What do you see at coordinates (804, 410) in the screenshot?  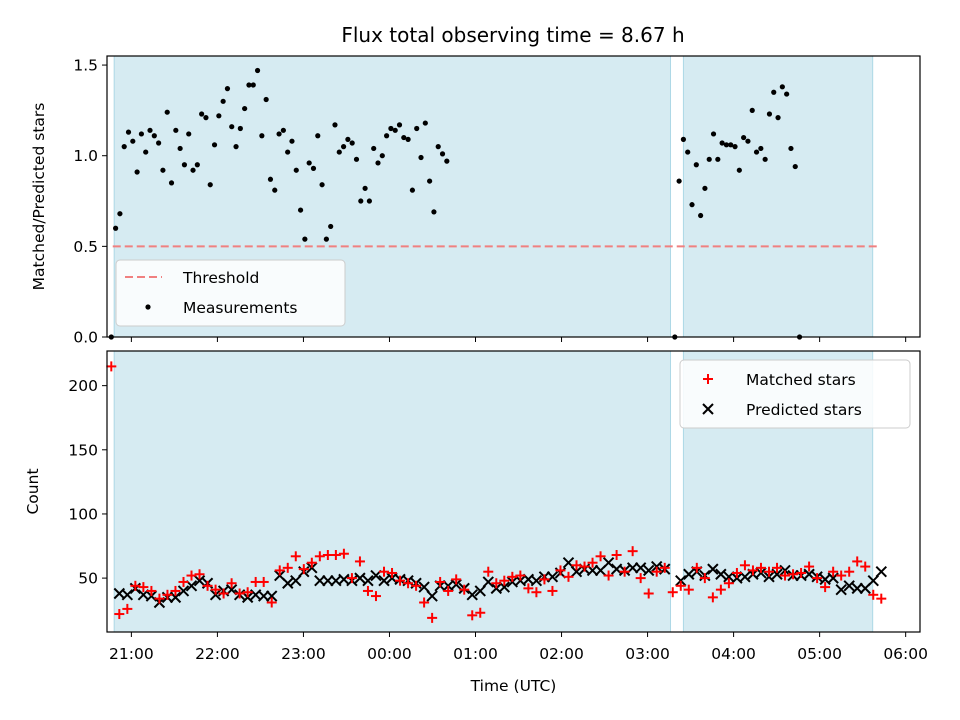 I see `legend-predicted-label: Predicted stars` at bounding box center [804, 410].